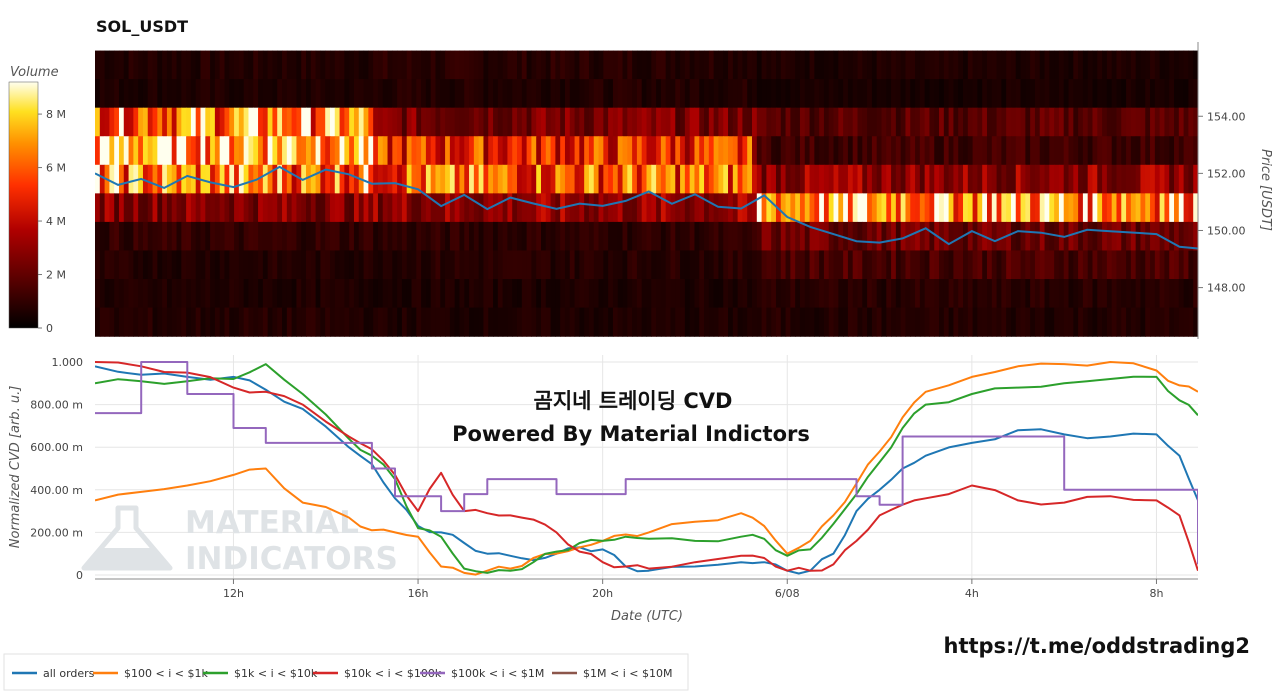 This screenshot has height=692, width=1280. Describe the element at coordinates (1097, 646) in the screenshot. I see `telegram-link: https://t.me/oddstrading2` at that location.